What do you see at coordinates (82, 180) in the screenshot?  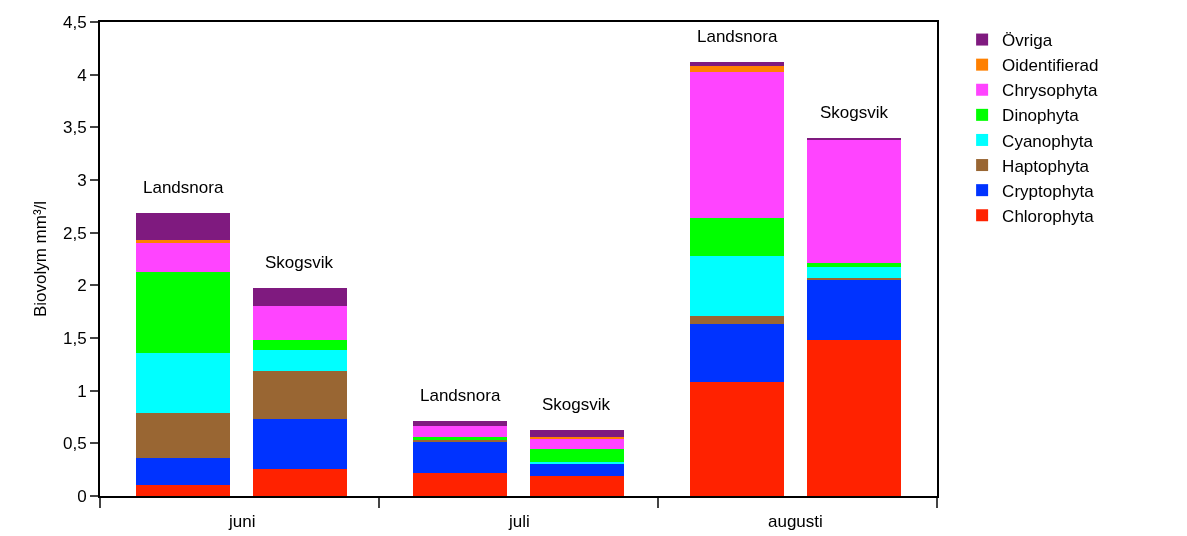 I see `y-tick-label: 3` at bounding box center [82, 180].